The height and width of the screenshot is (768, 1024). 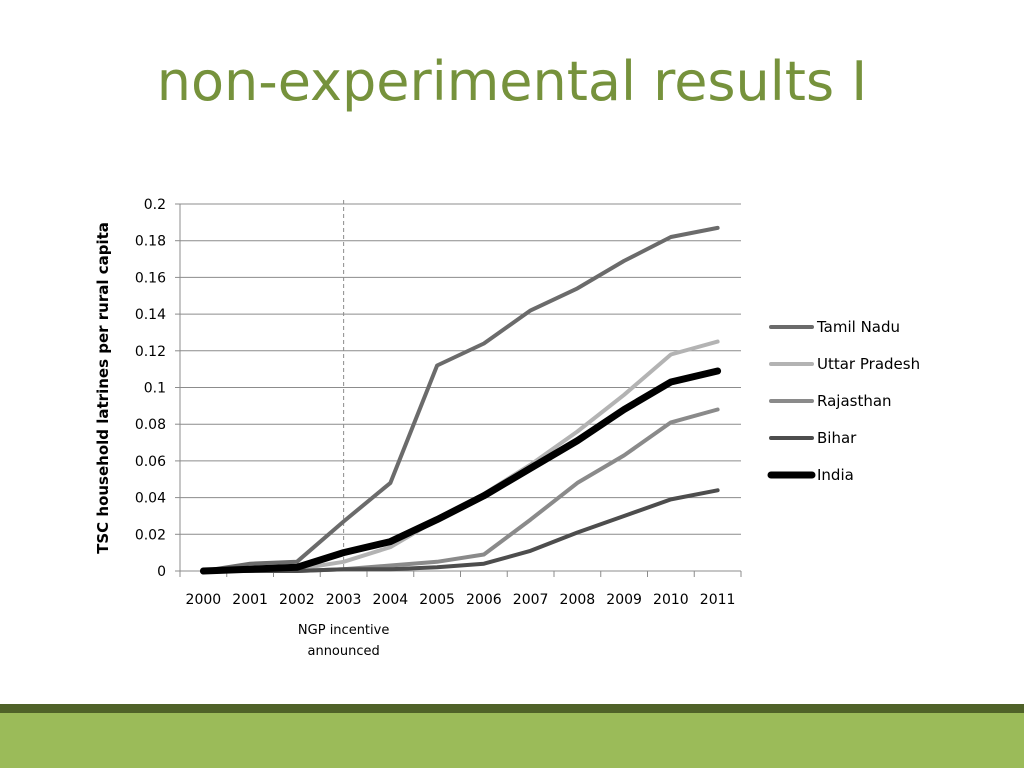 I want to click on y-axis-label: TSC household latrines per rural capita, so click(x=103, y=388).